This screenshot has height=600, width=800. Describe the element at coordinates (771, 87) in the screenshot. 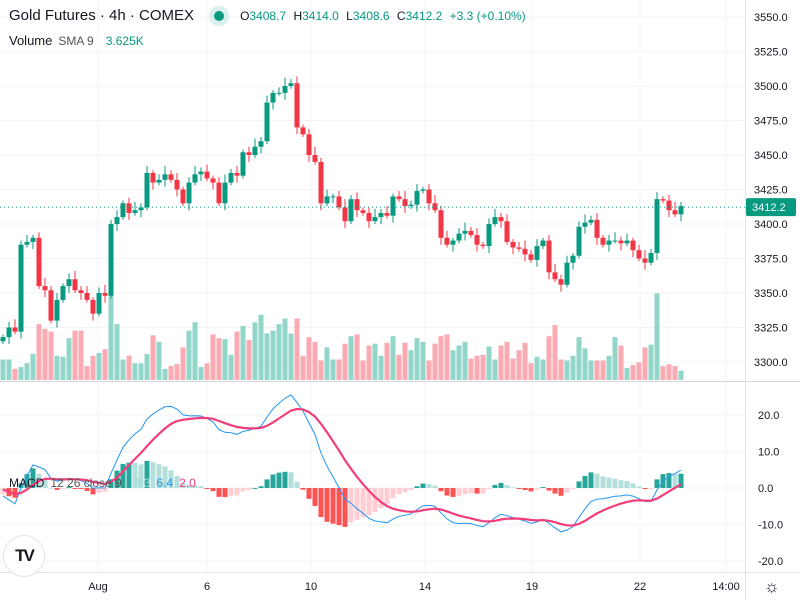

I see `price-tick-label: 3500.0` at that location.